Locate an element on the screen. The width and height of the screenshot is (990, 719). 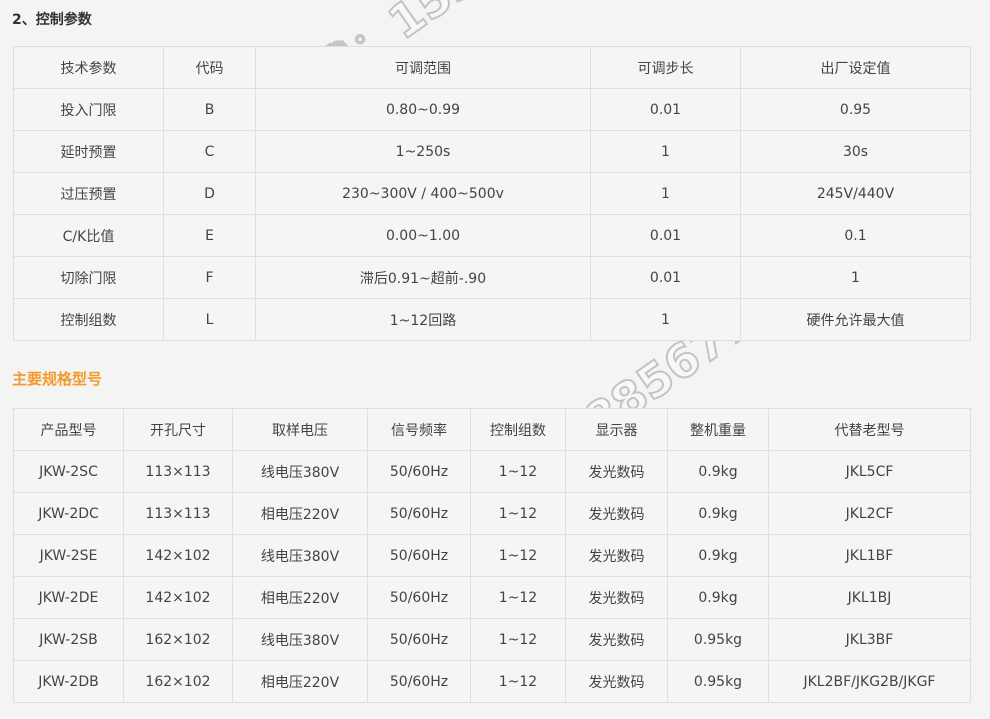
table-row: 投入门限 B 0.80~0.99 0.01 0.95 is located at coordinates (492, 109).